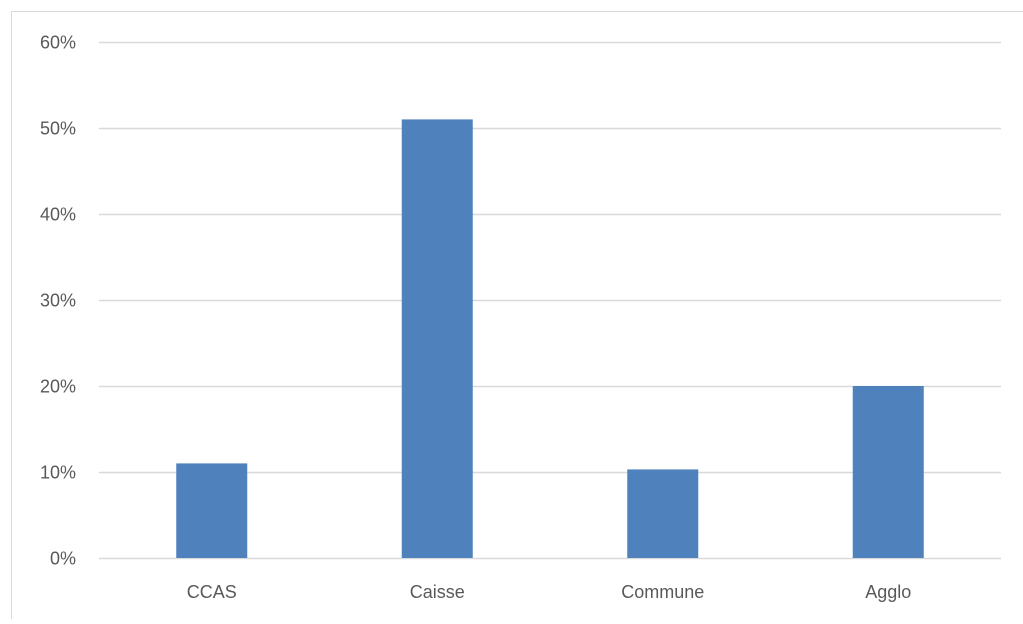  Describe the element at coordinates (63, 559) in the screenshot. I see `y-tick-label: 0%` at that location.